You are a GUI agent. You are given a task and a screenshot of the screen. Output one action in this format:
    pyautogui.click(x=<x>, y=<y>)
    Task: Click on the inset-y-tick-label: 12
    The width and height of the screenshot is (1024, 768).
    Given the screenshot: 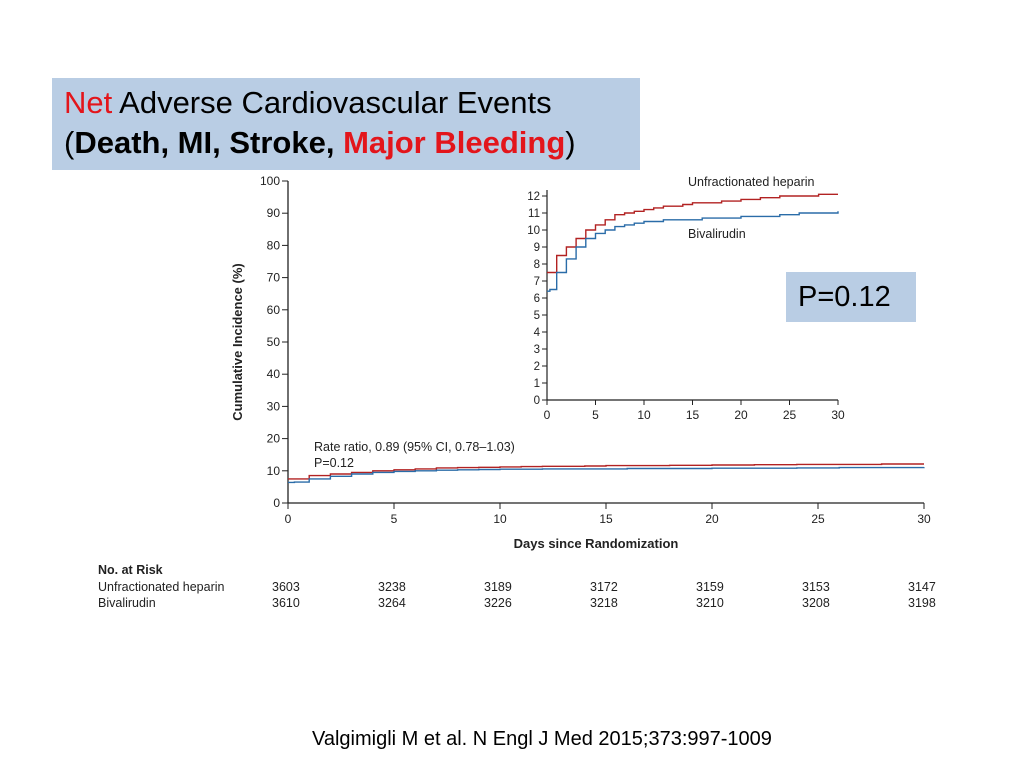 What is the action you would take?
    pyautogui.click(x=533, y=197)
    